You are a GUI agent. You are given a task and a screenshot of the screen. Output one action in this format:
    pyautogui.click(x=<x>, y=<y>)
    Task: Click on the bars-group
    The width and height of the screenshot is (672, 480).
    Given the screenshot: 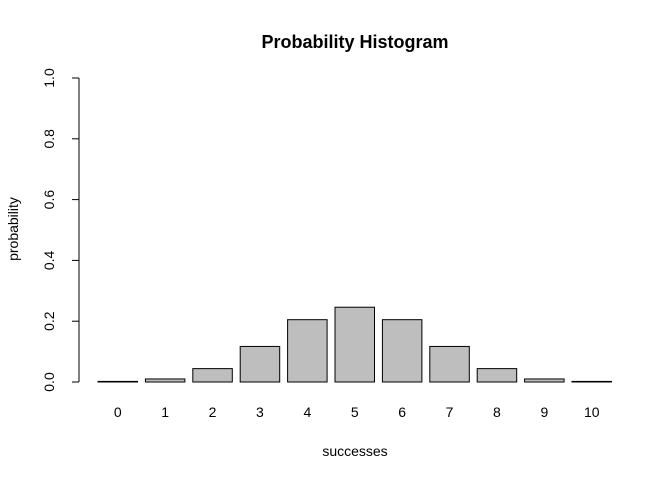 What is the action you would take?
    pyautogui.click(x=354, y=344)
    